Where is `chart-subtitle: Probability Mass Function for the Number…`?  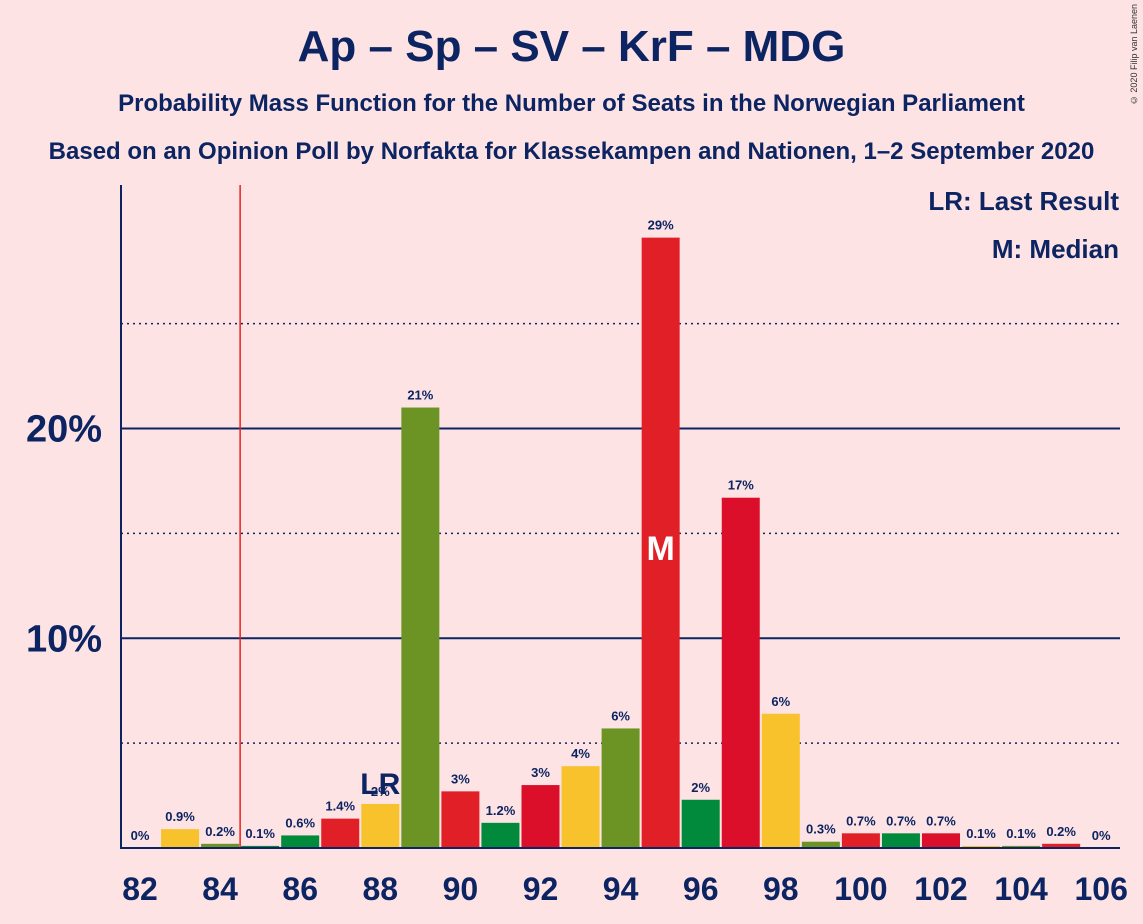 chart-subtitle: Probability Mass Function for the Number… is located at coordinates (571, 103).